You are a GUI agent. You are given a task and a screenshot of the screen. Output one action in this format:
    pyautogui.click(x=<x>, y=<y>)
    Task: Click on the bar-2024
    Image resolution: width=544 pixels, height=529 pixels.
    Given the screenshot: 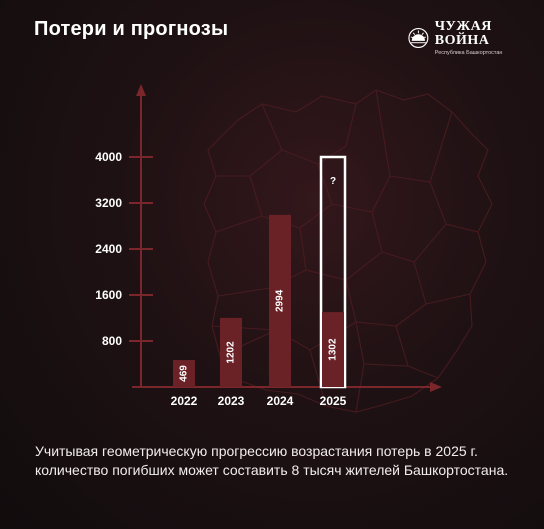 What is the action you would take?
    pyautogui.click(x=280, y=300)
    